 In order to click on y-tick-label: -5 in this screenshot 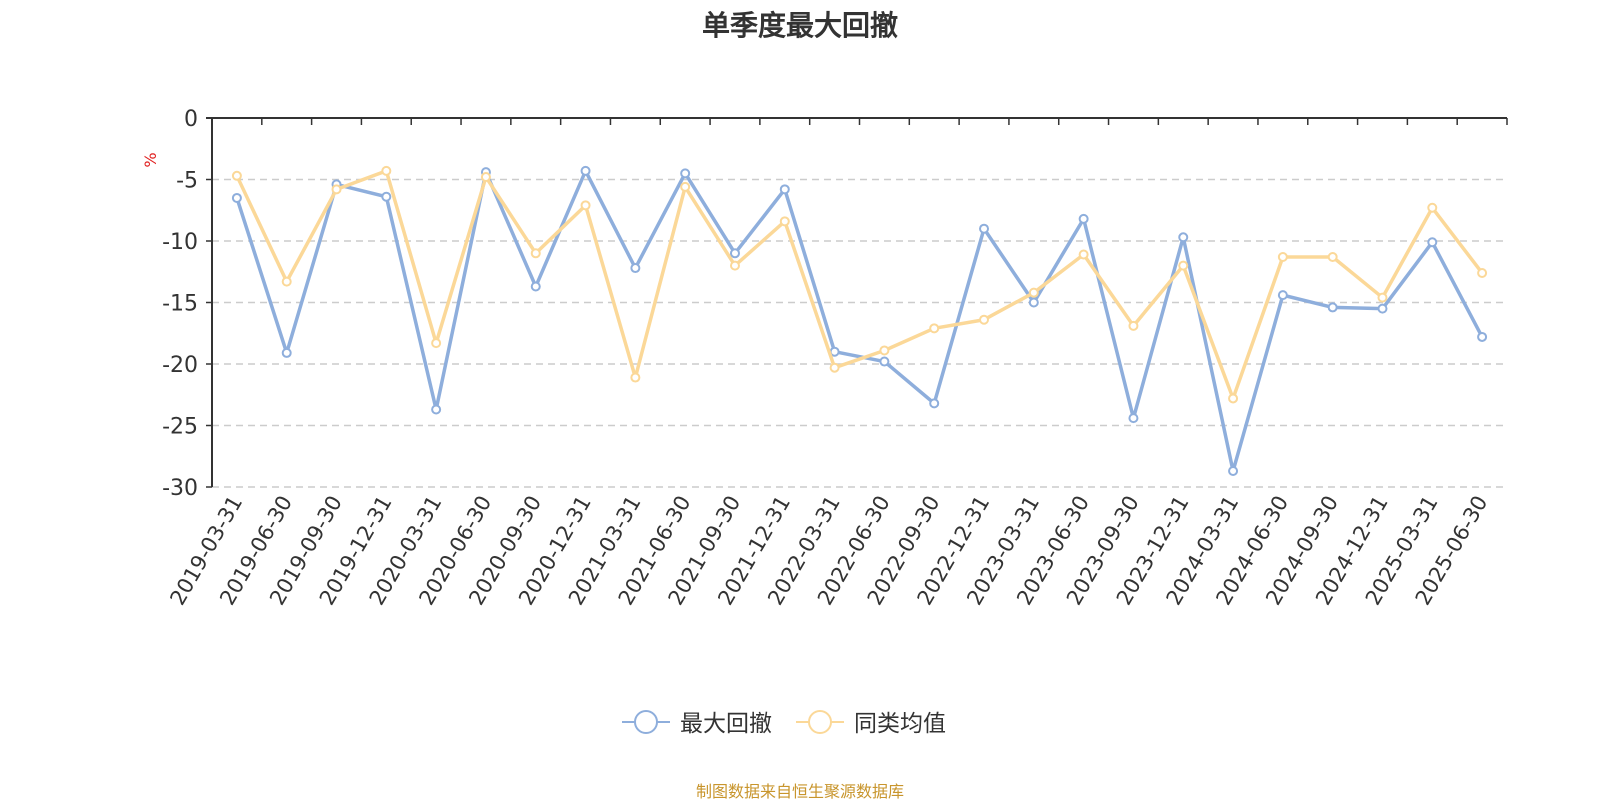, I will do `click(187, 181)`.